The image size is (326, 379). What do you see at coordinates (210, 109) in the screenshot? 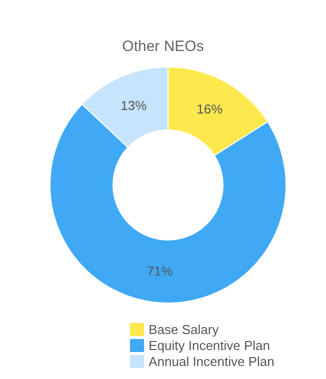
I see `data-label: 16%` at bounding box center [210, 109].